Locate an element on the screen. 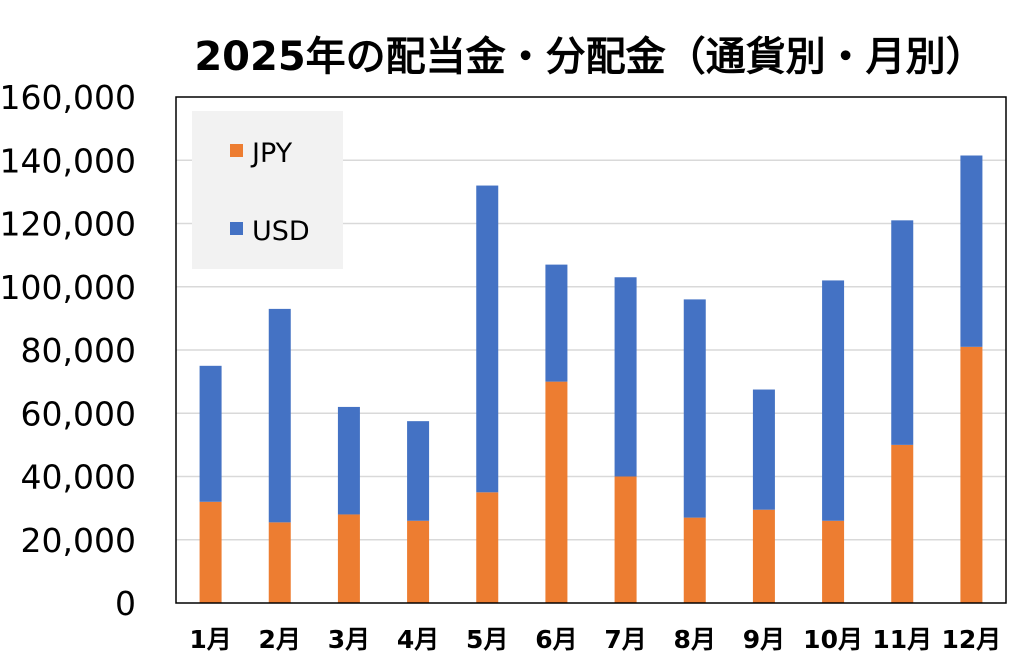  legend-background is located at coordinates (267, 190).